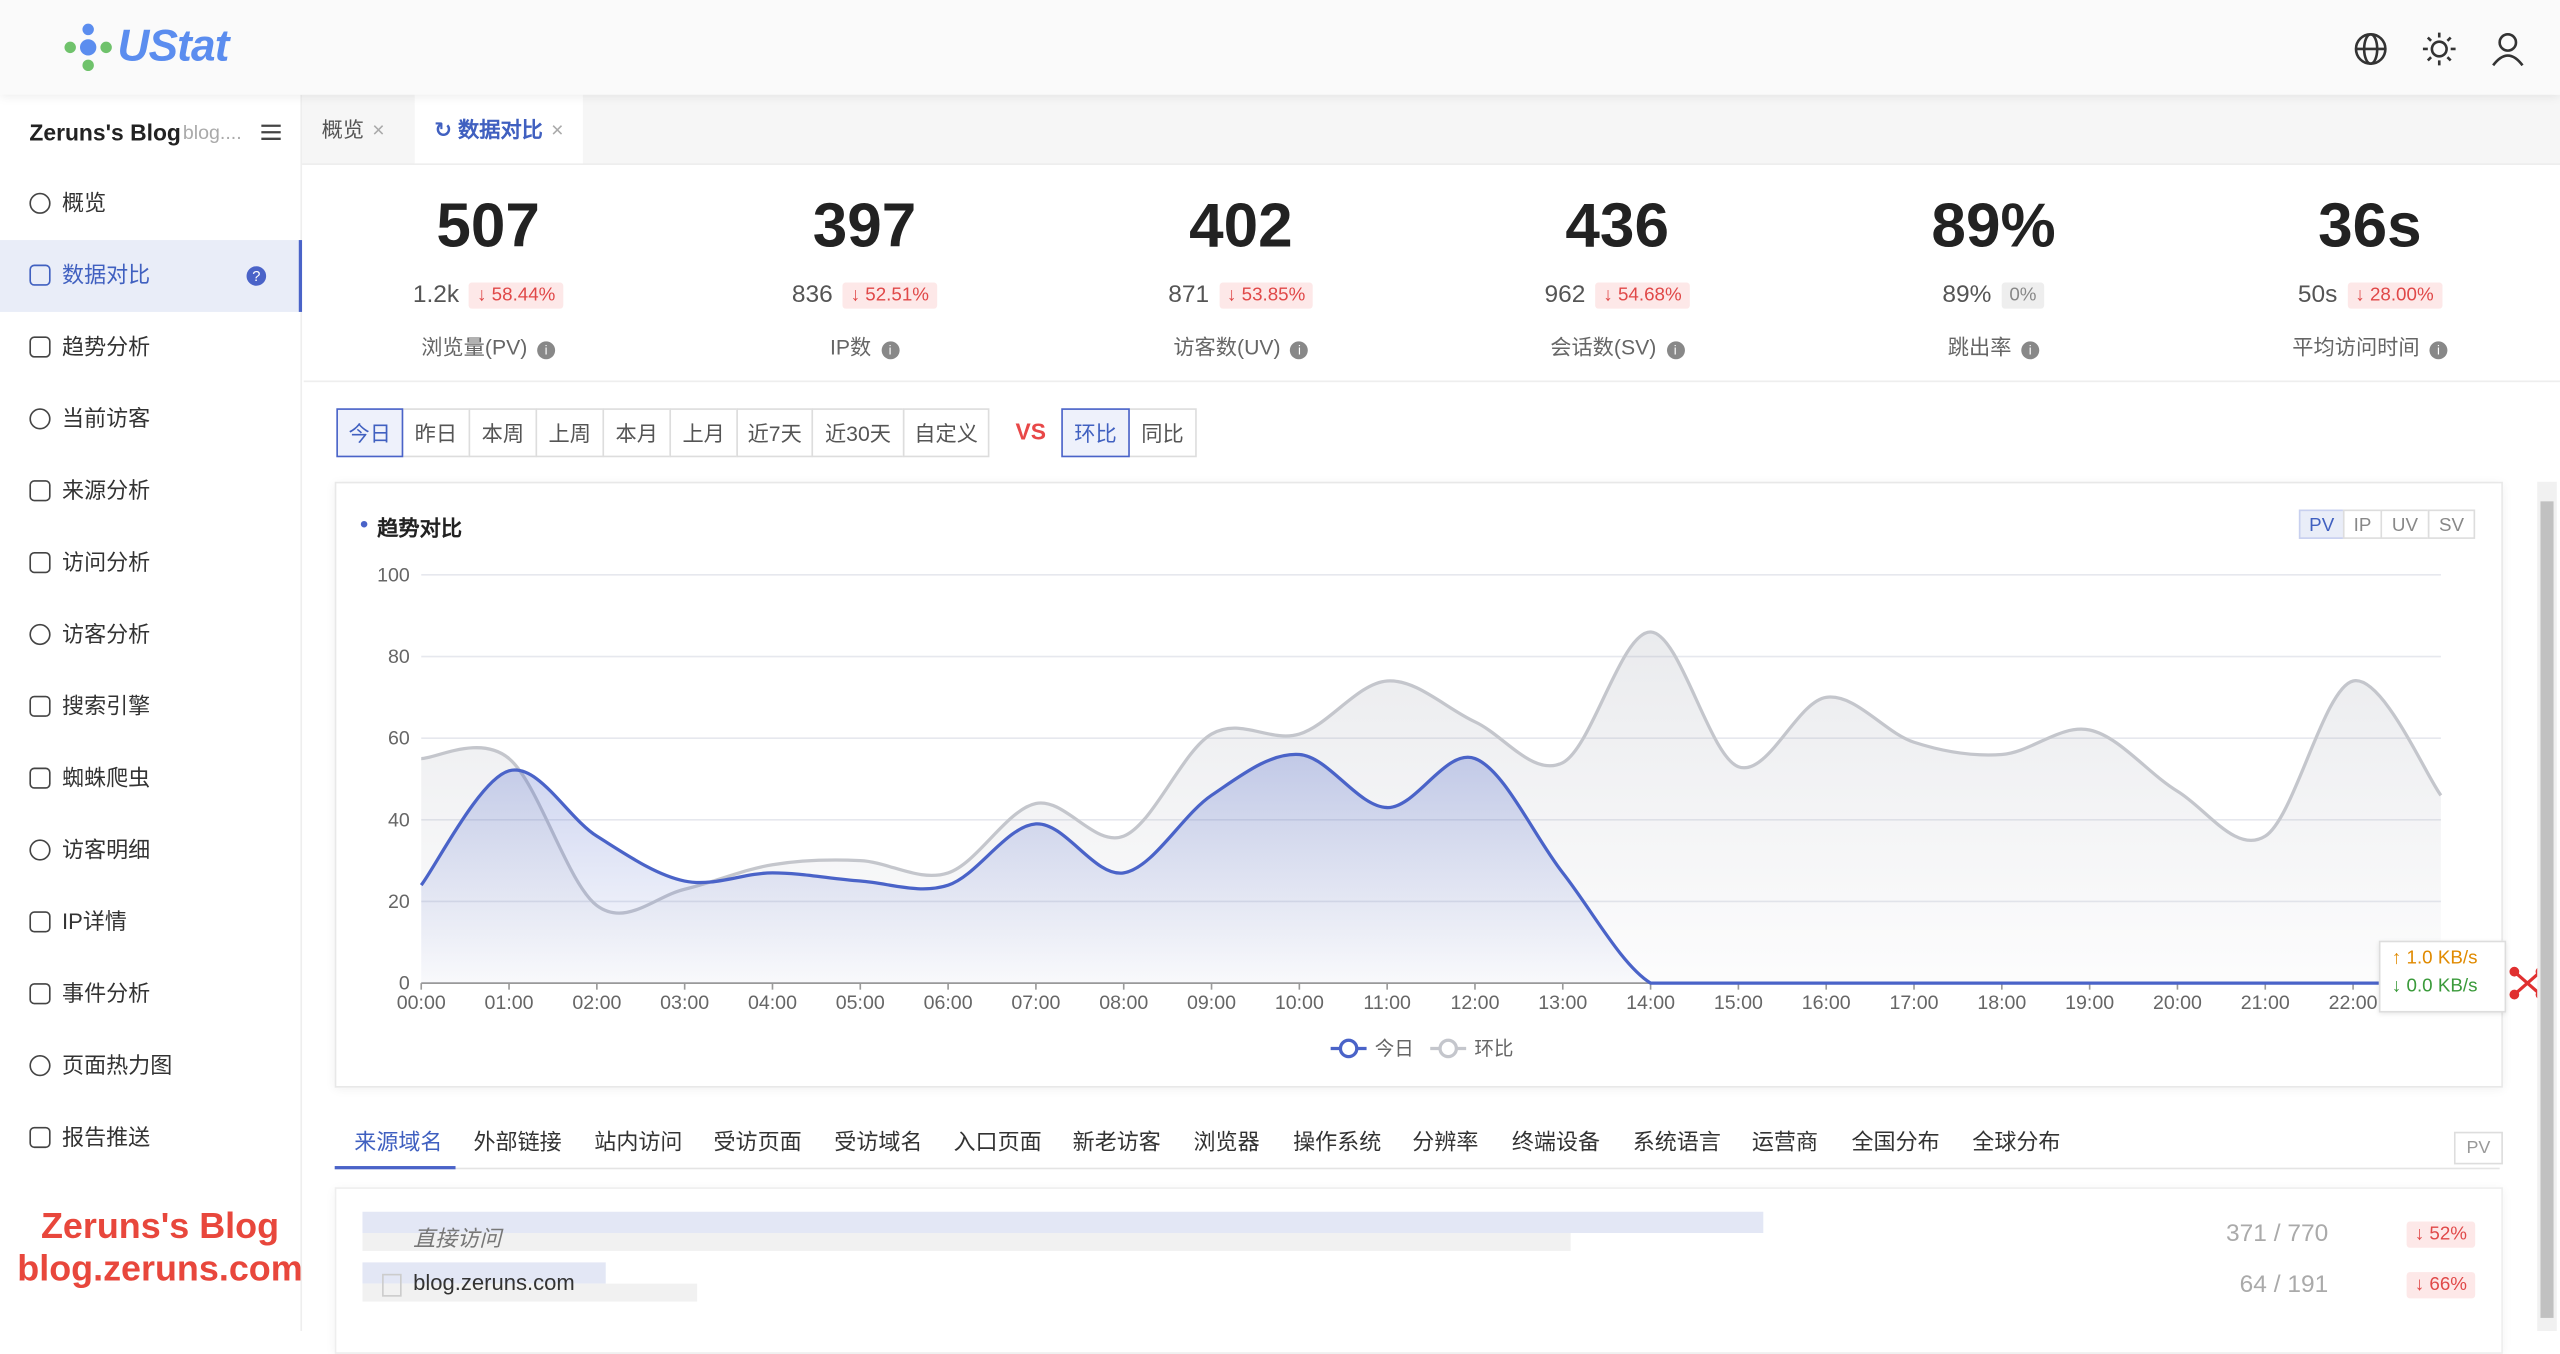  What do you see at coordinates (149, 923) in the screenshot?
I see `menu-item: IP详情` at bounding box center [149, 923].